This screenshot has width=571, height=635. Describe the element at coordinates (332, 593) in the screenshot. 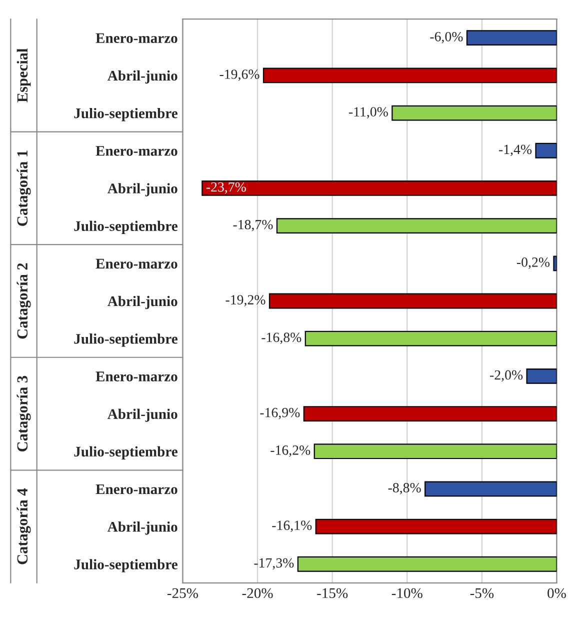

I see `x-tick-label: -15%` at that location.